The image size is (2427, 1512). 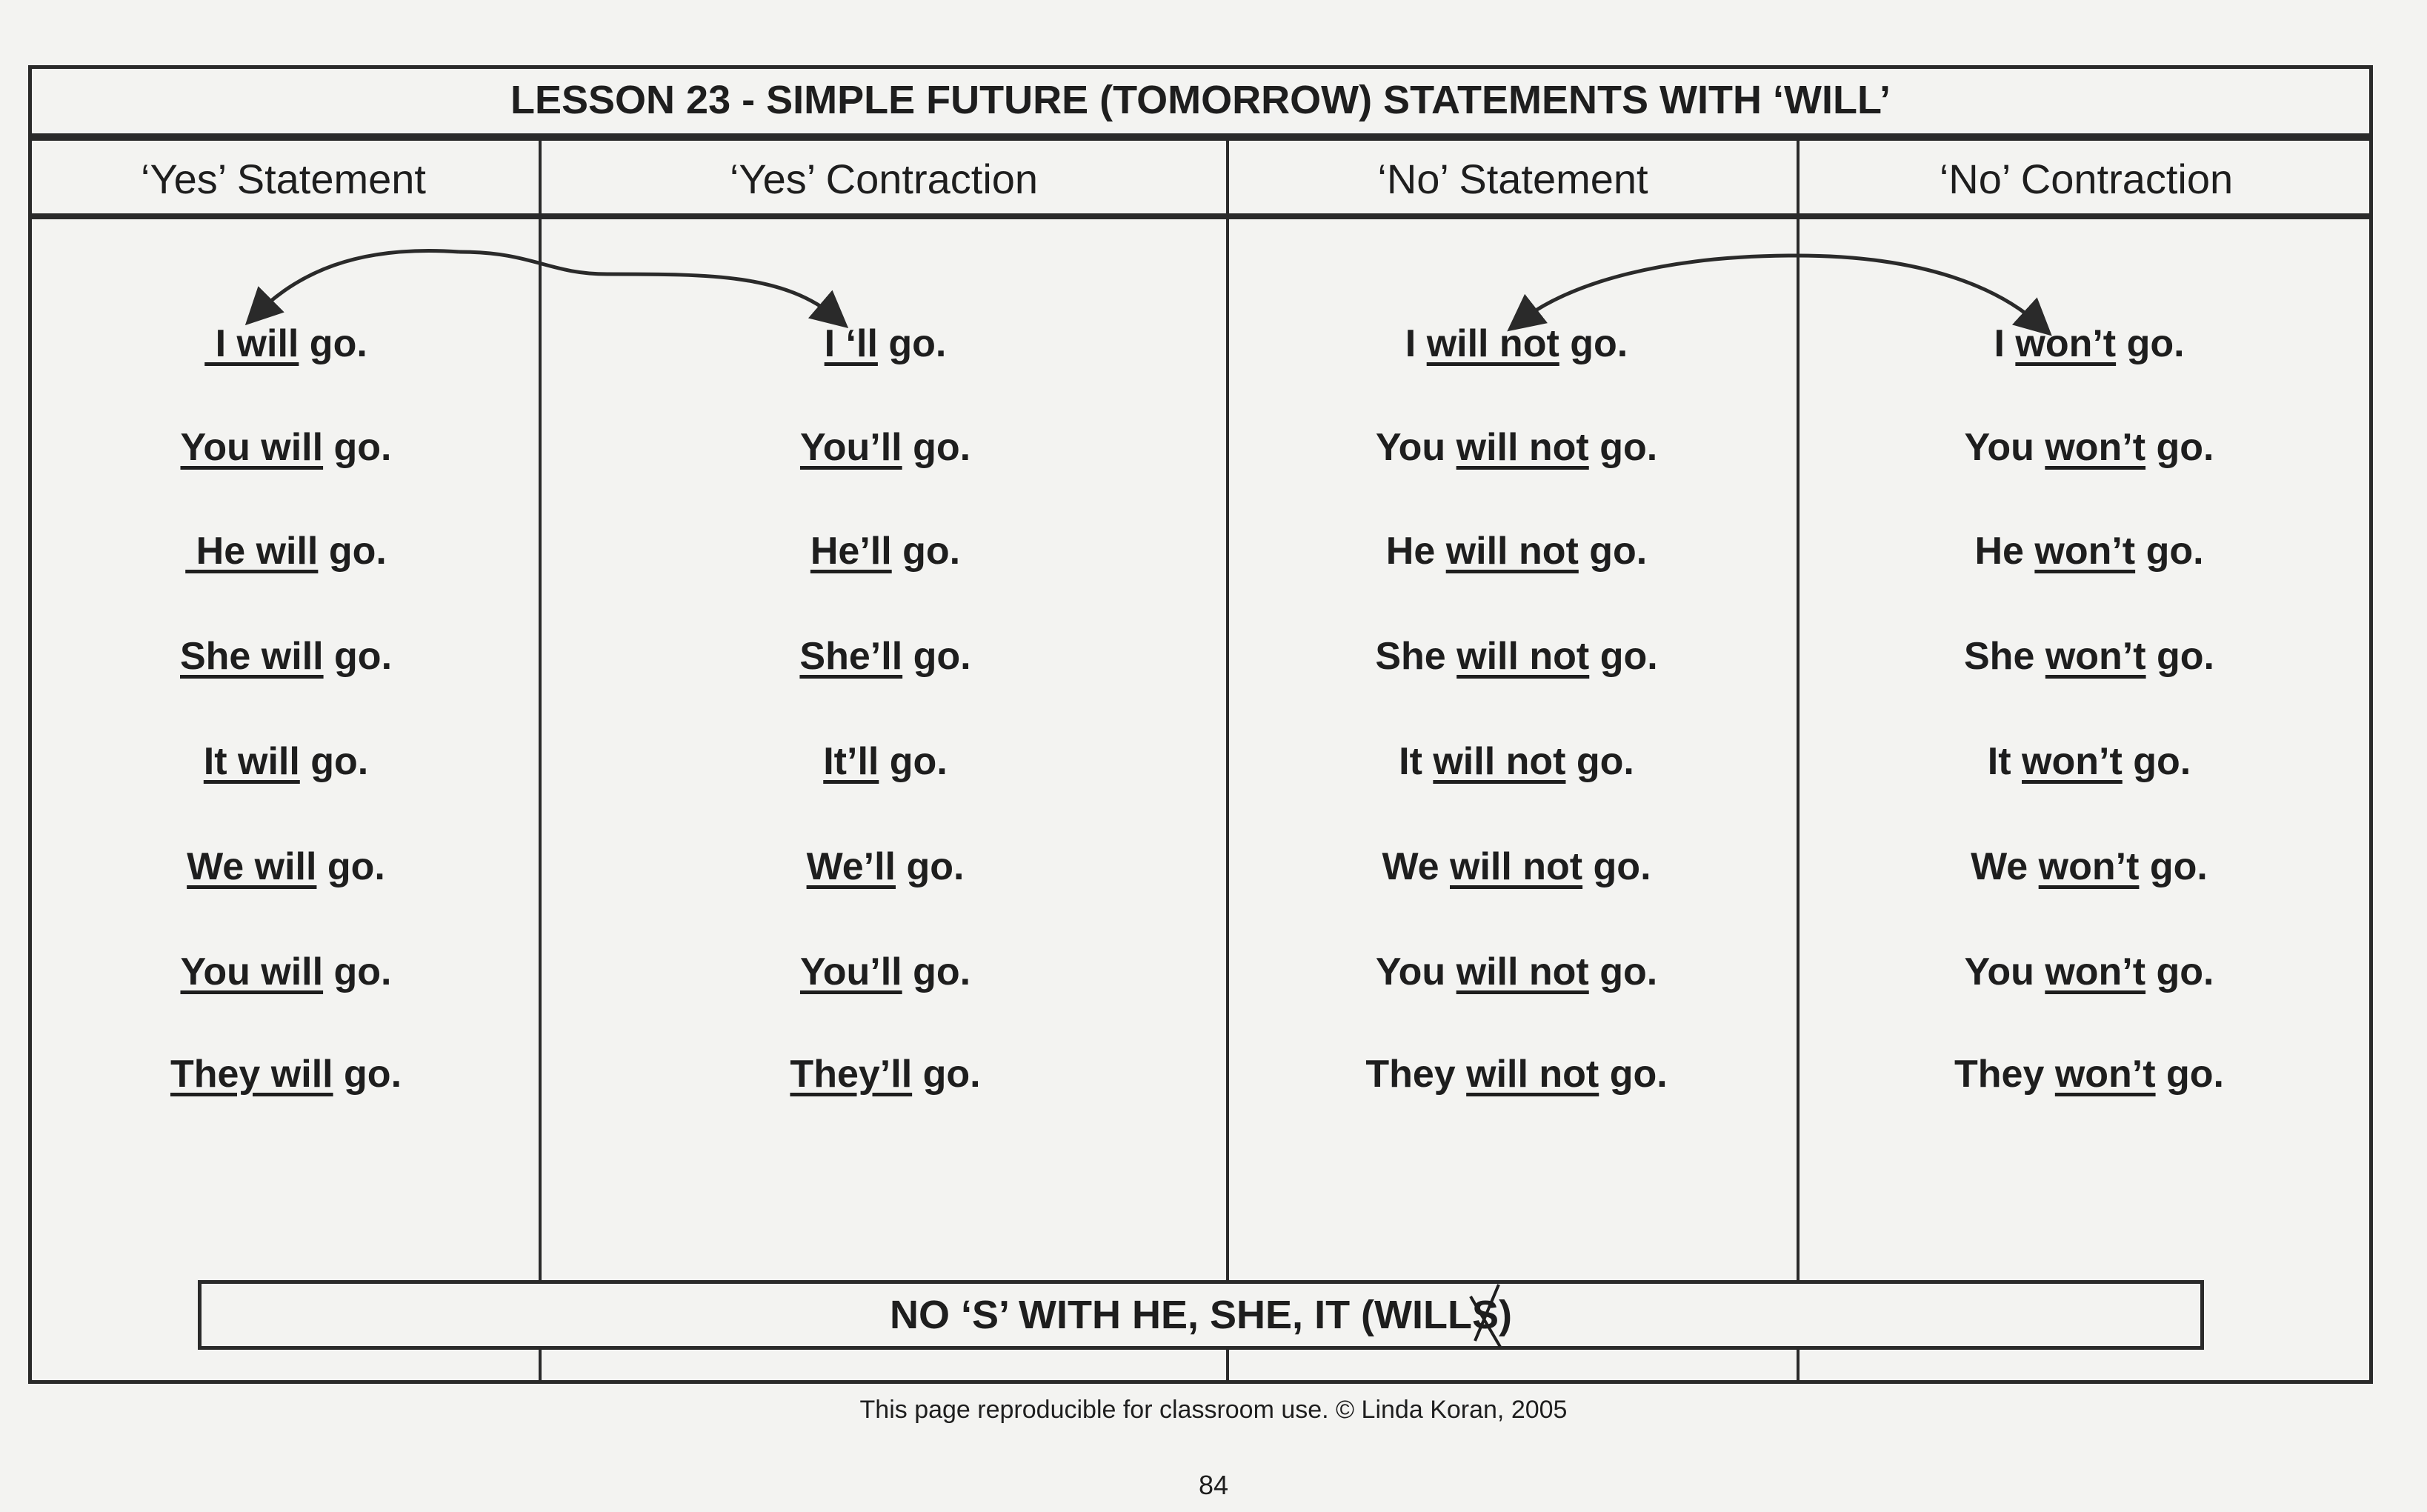 I want to click on sentence-cell: It will go., so click(x=286, y=761).